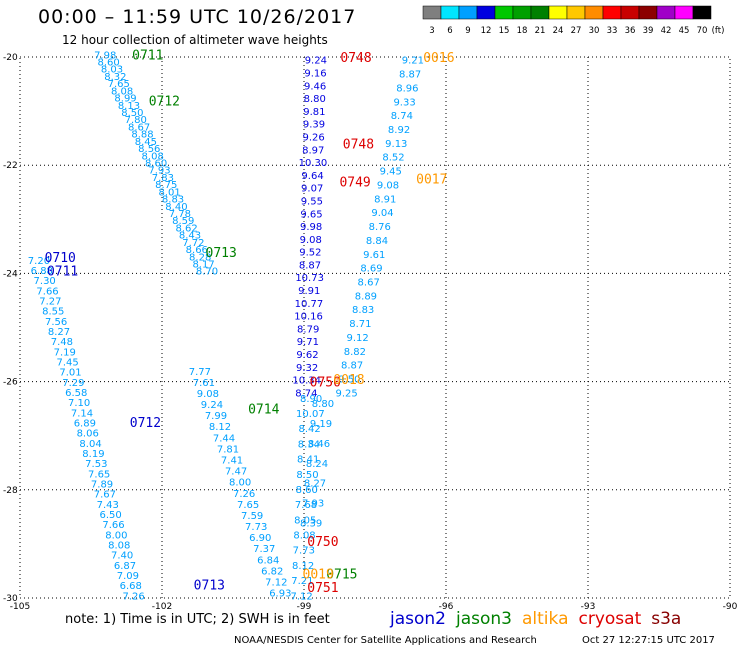  I want to click on wave-height-value: 7.10, so click(79, 403).